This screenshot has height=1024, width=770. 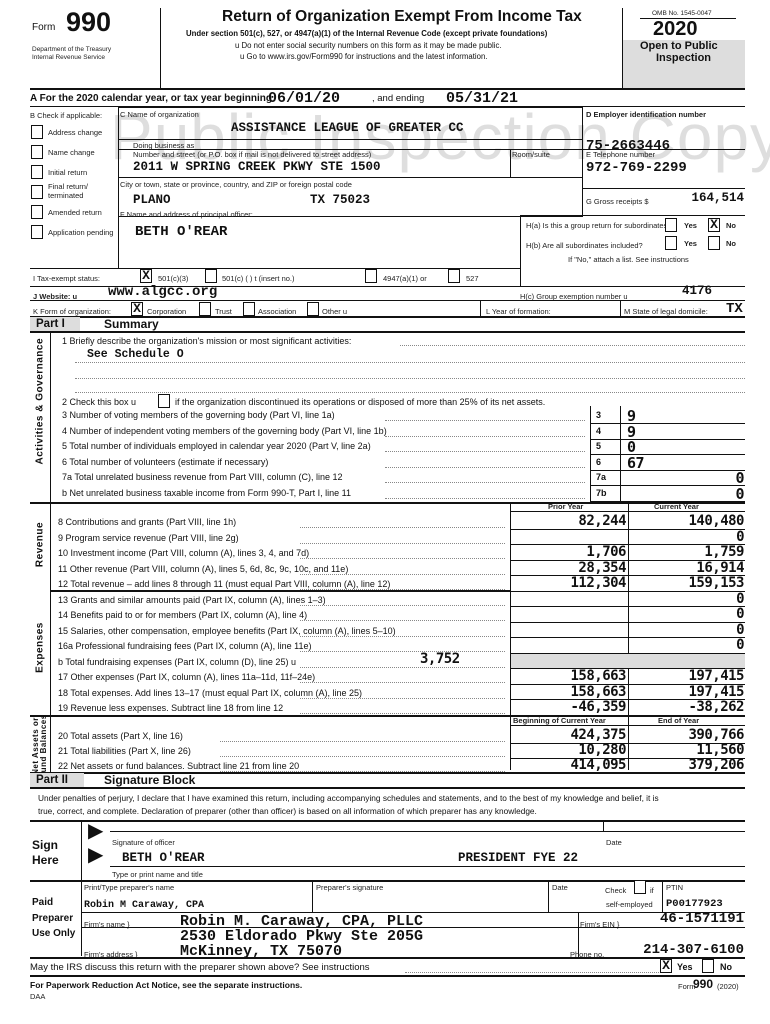 What do you see at coordinates (146, 276) in the screenshot?
I see `501c3-box: X` at bounding box center [146, 276].